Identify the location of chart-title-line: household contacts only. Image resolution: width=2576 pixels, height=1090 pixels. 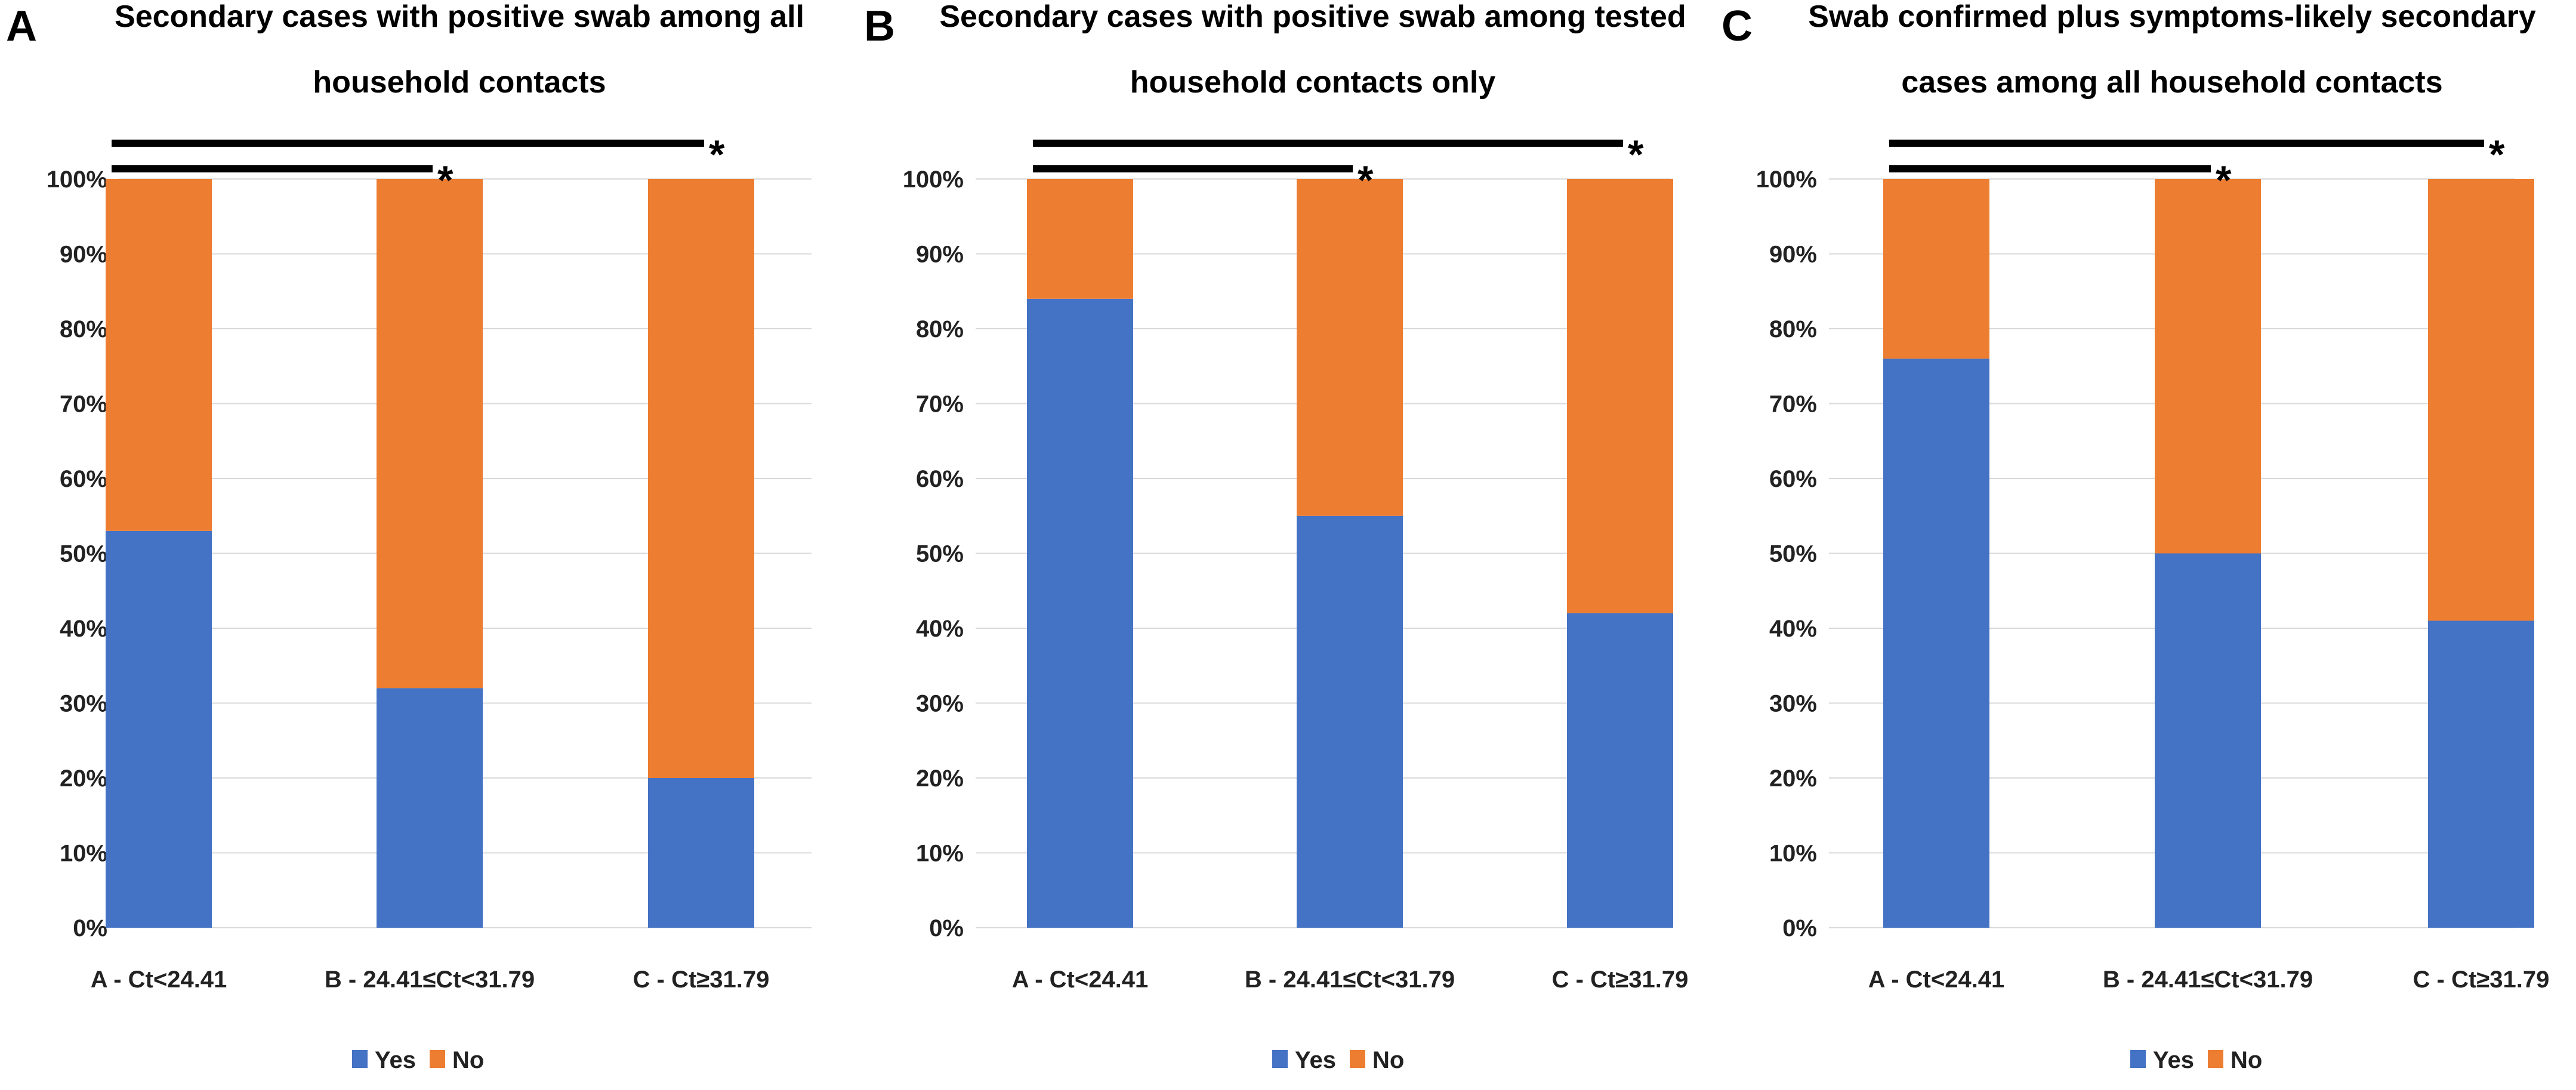
(1313, 82).